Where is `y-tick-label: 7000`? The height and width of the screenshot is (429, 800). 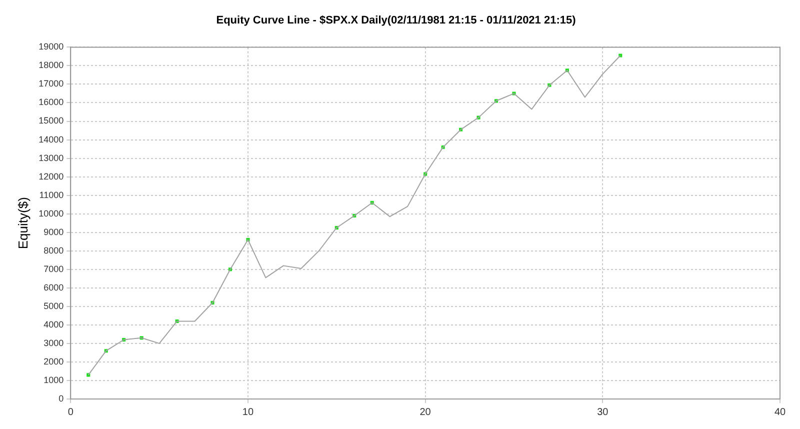 y-tick-label: 7000 is located at coordinates (54, 269).